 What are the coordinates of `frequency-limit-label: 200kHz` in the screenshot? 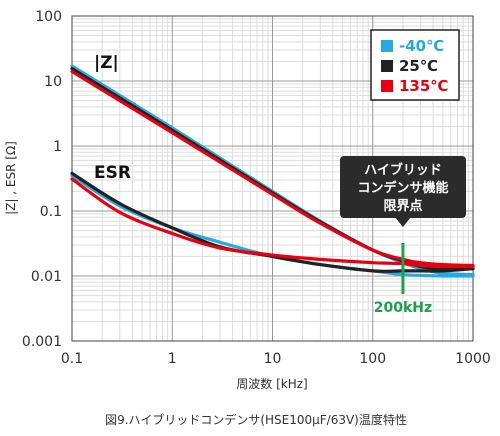 It's located at (403, 308).